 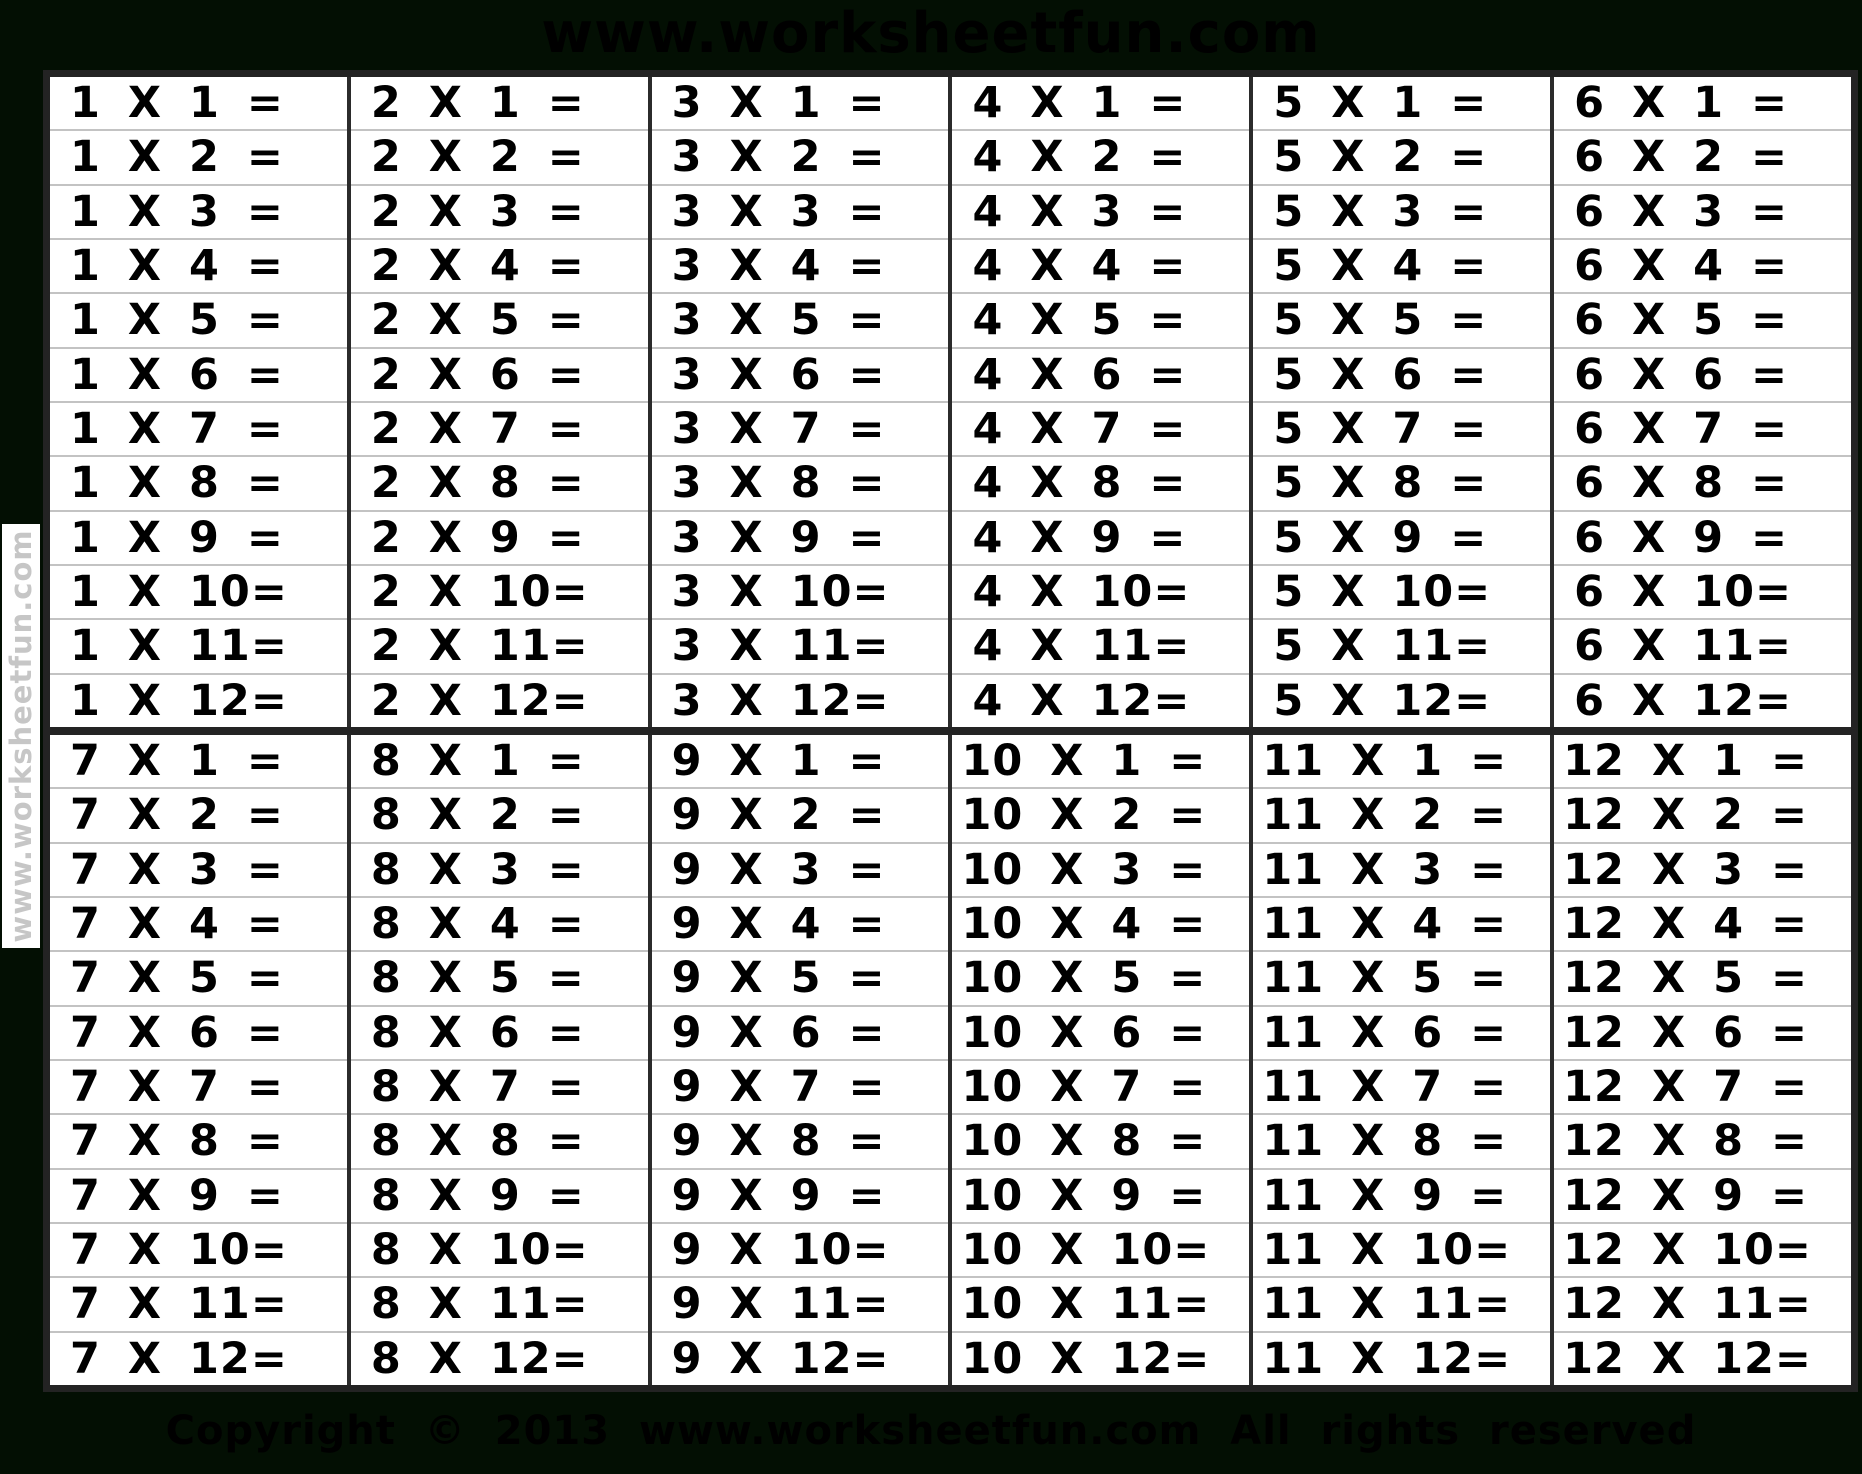 What do you see at coordinates (198, 699) in the screenshot?
I see `table-cell: 1 X 12=` at bounding box center [198, 699].